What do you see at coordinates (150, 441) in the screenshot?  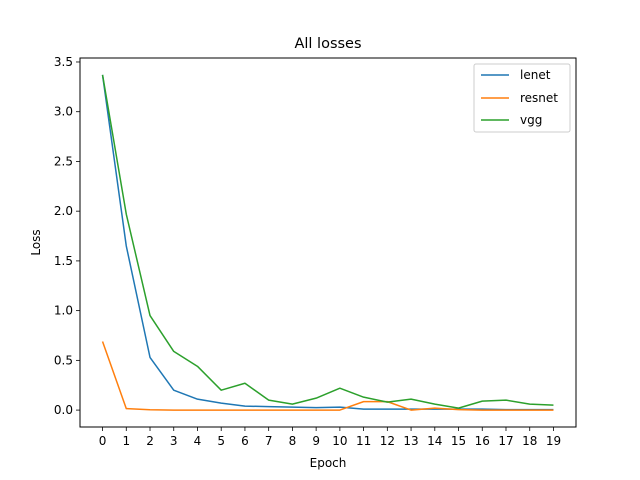 I see `x-tick-label: 2` at bounding box center [150, 441].